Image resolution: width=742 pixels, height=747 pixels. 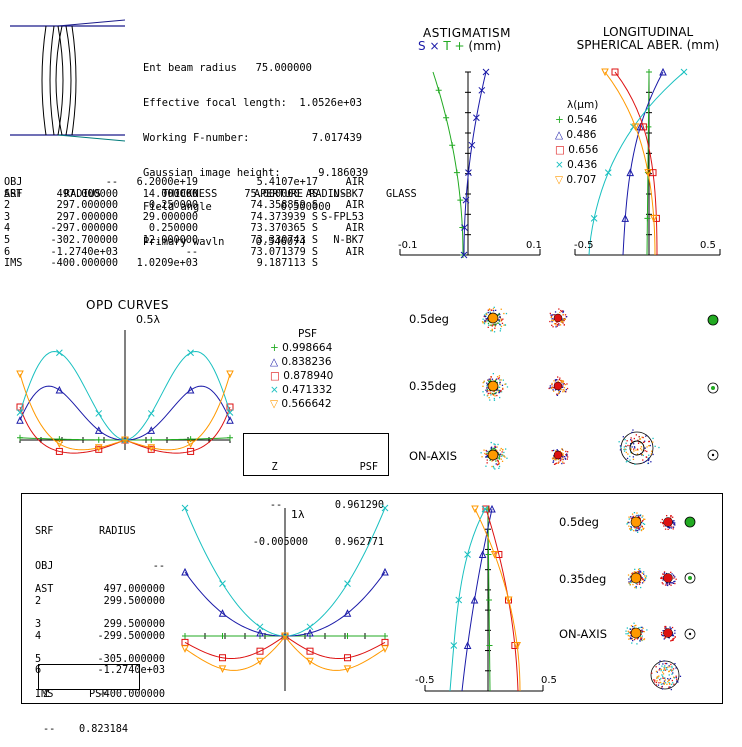 I want to click on bottom-psf-value-row: -- 0.823184, so click(x=89, y=730).